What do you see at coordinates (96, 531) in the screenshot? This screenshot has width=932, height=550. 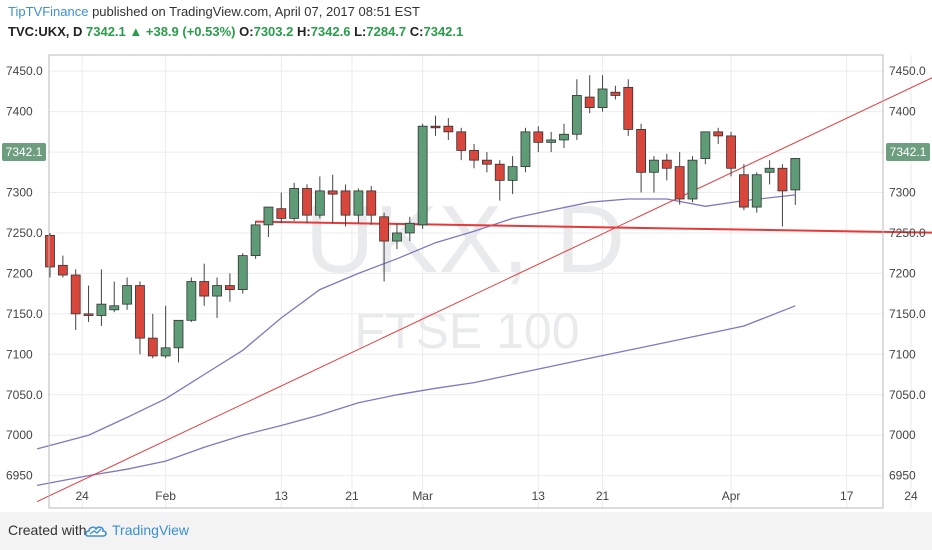 I see `tradingview-cloud-icon` at bounding box center [96, 531].